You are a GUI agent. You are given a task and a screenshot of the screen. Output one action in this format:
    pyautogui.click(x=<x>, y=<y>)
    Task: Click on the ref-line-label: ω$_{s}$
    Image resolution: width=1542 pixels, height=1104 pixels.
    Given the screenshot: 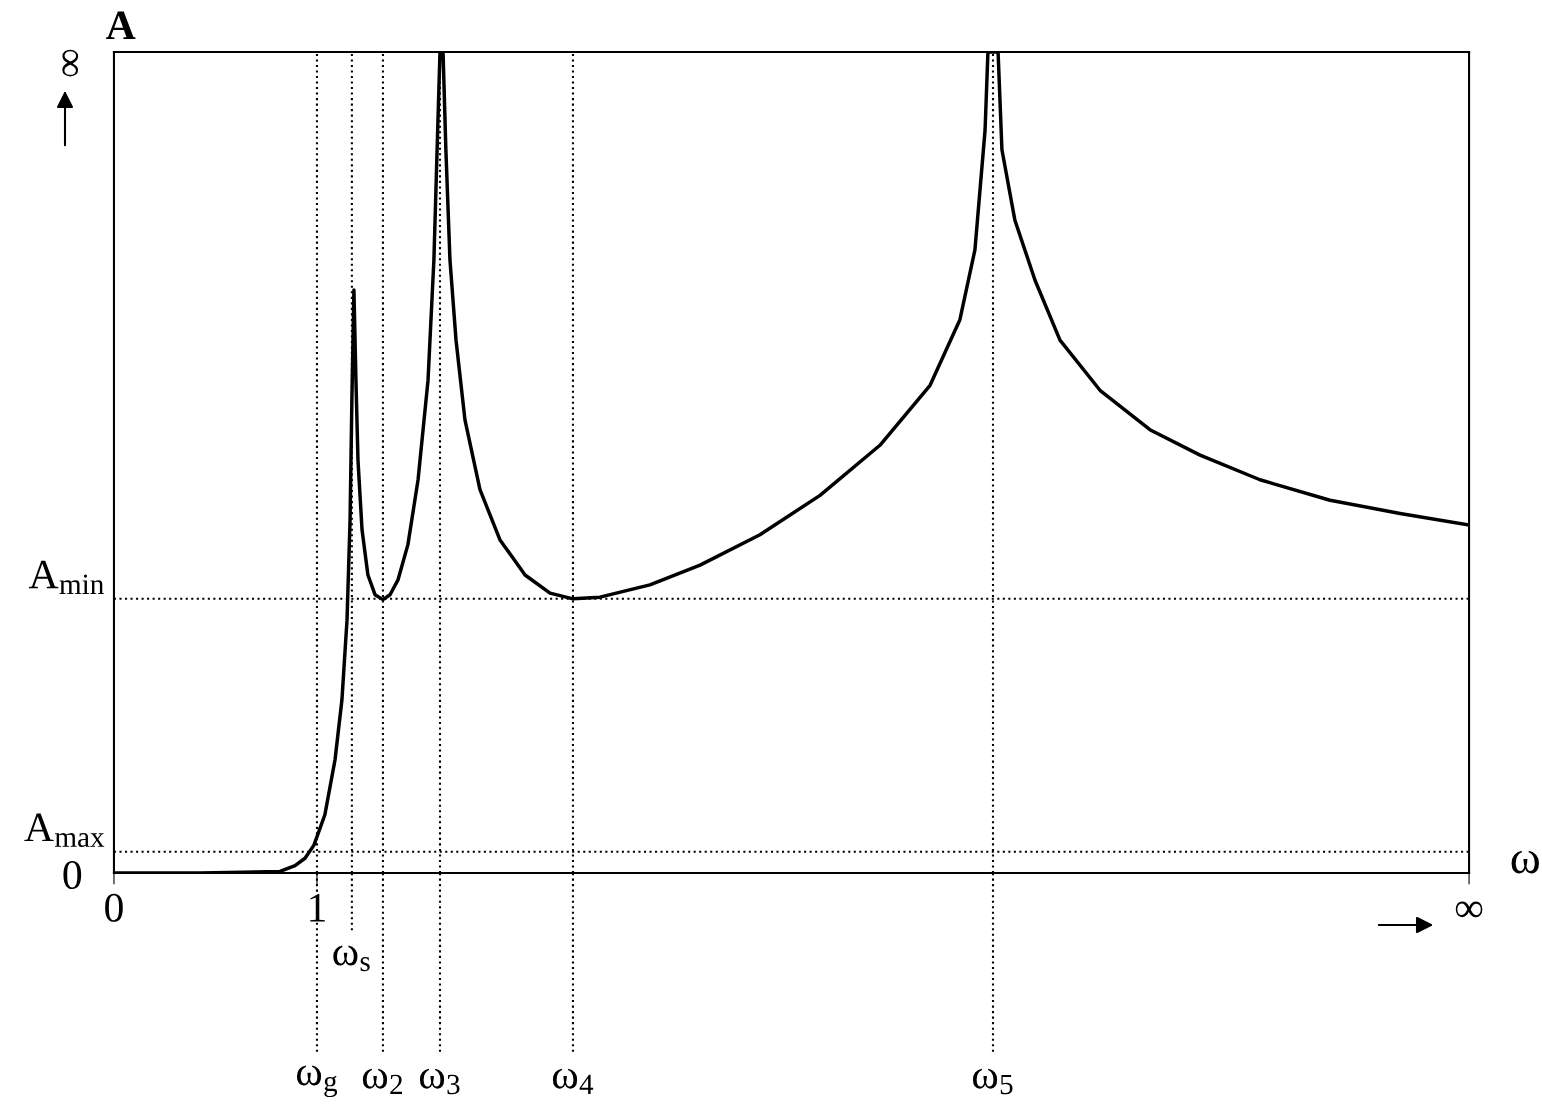 What is the action you would take?
    pyautogui.click(x=351, y=958)
    